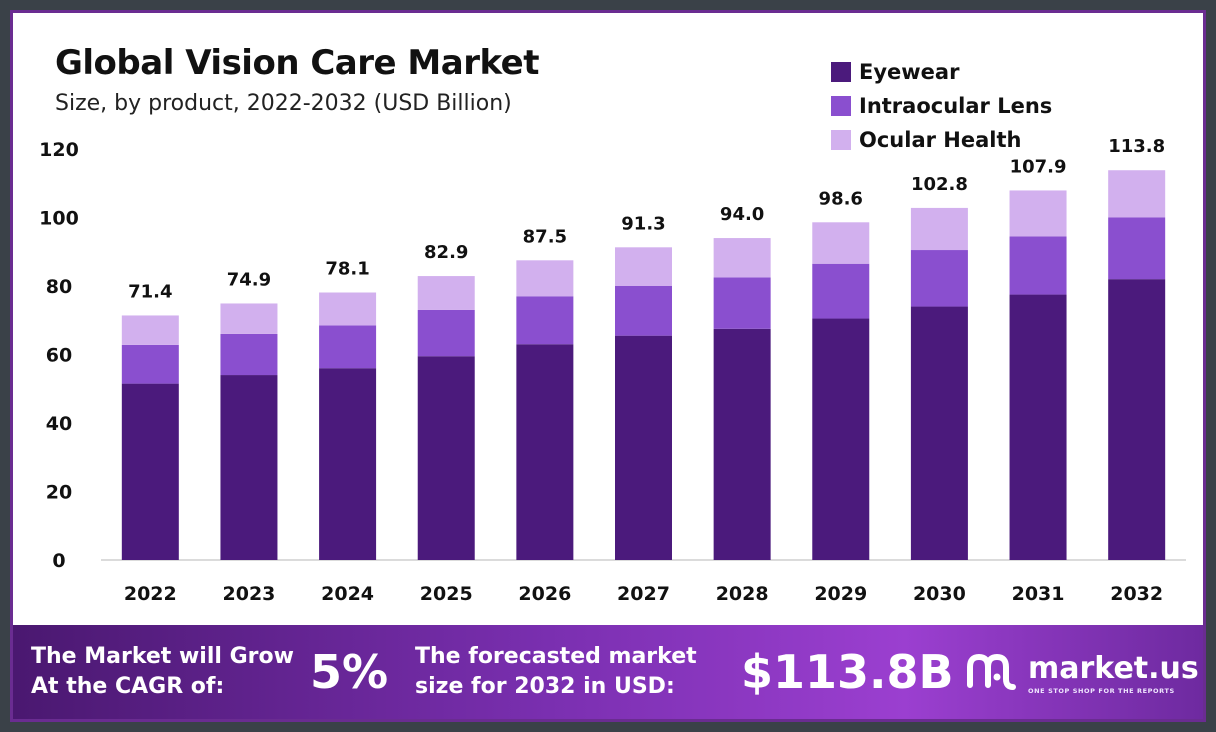  I want to click on x-tick-label: 2031, so click(1038, 594).